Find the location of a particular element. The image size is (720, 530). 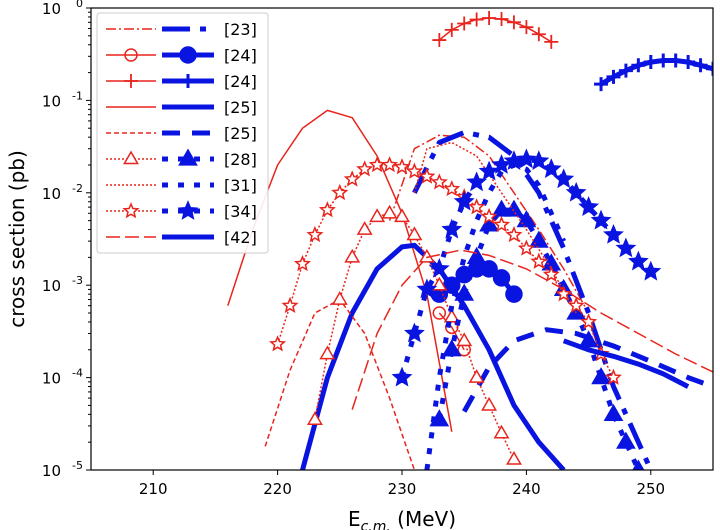

legend-item: [25] is located at coordinates (181, 107).